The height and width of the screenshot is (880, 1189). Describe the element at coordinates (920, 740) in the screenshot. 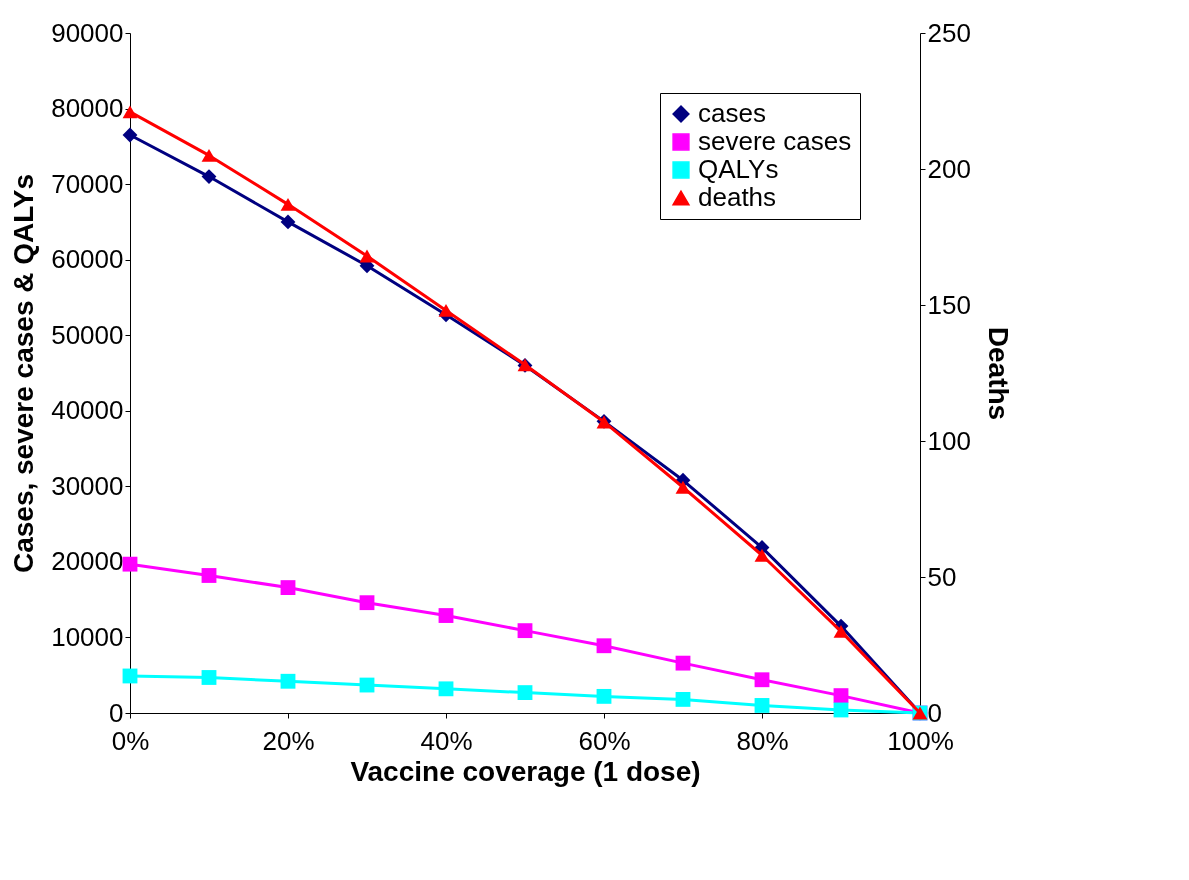

I see `x-tick-label: 100%` at that location.